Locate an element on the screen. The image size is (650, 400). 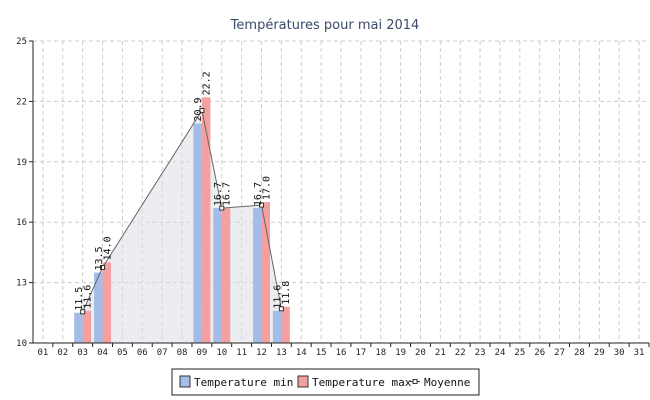
legend: Temperature min Temperature max Moyenne is located at coordinates (325, 382).